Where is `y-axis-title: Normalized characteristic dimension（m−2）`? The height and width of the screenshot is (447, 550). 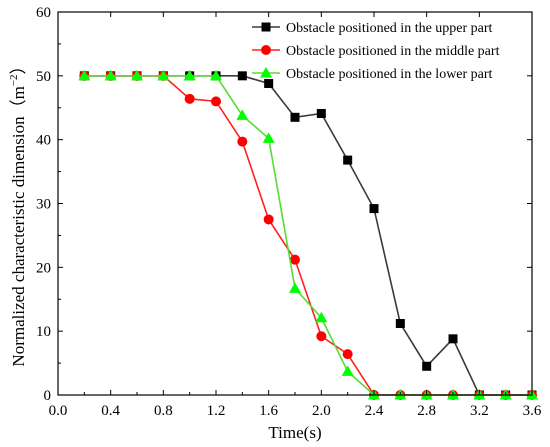
y-axis-title: Normalized characteristic dimension（m−2） is located at coordinates (18, 211).